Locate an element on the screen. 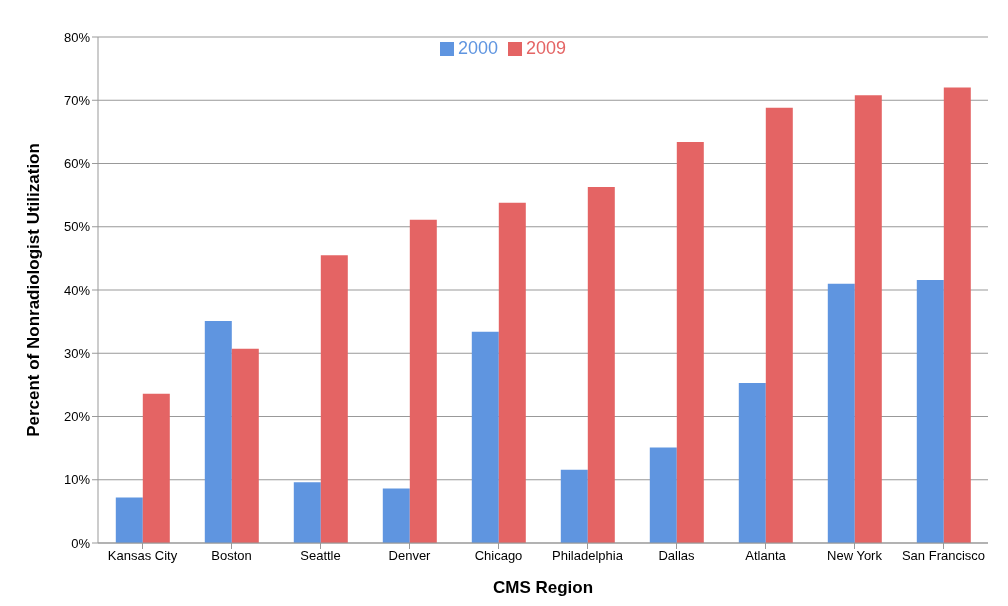 The height and width of the screenshot is (606, 1008). x-tick-label: San Francisco is located at coordinates (943, 556).